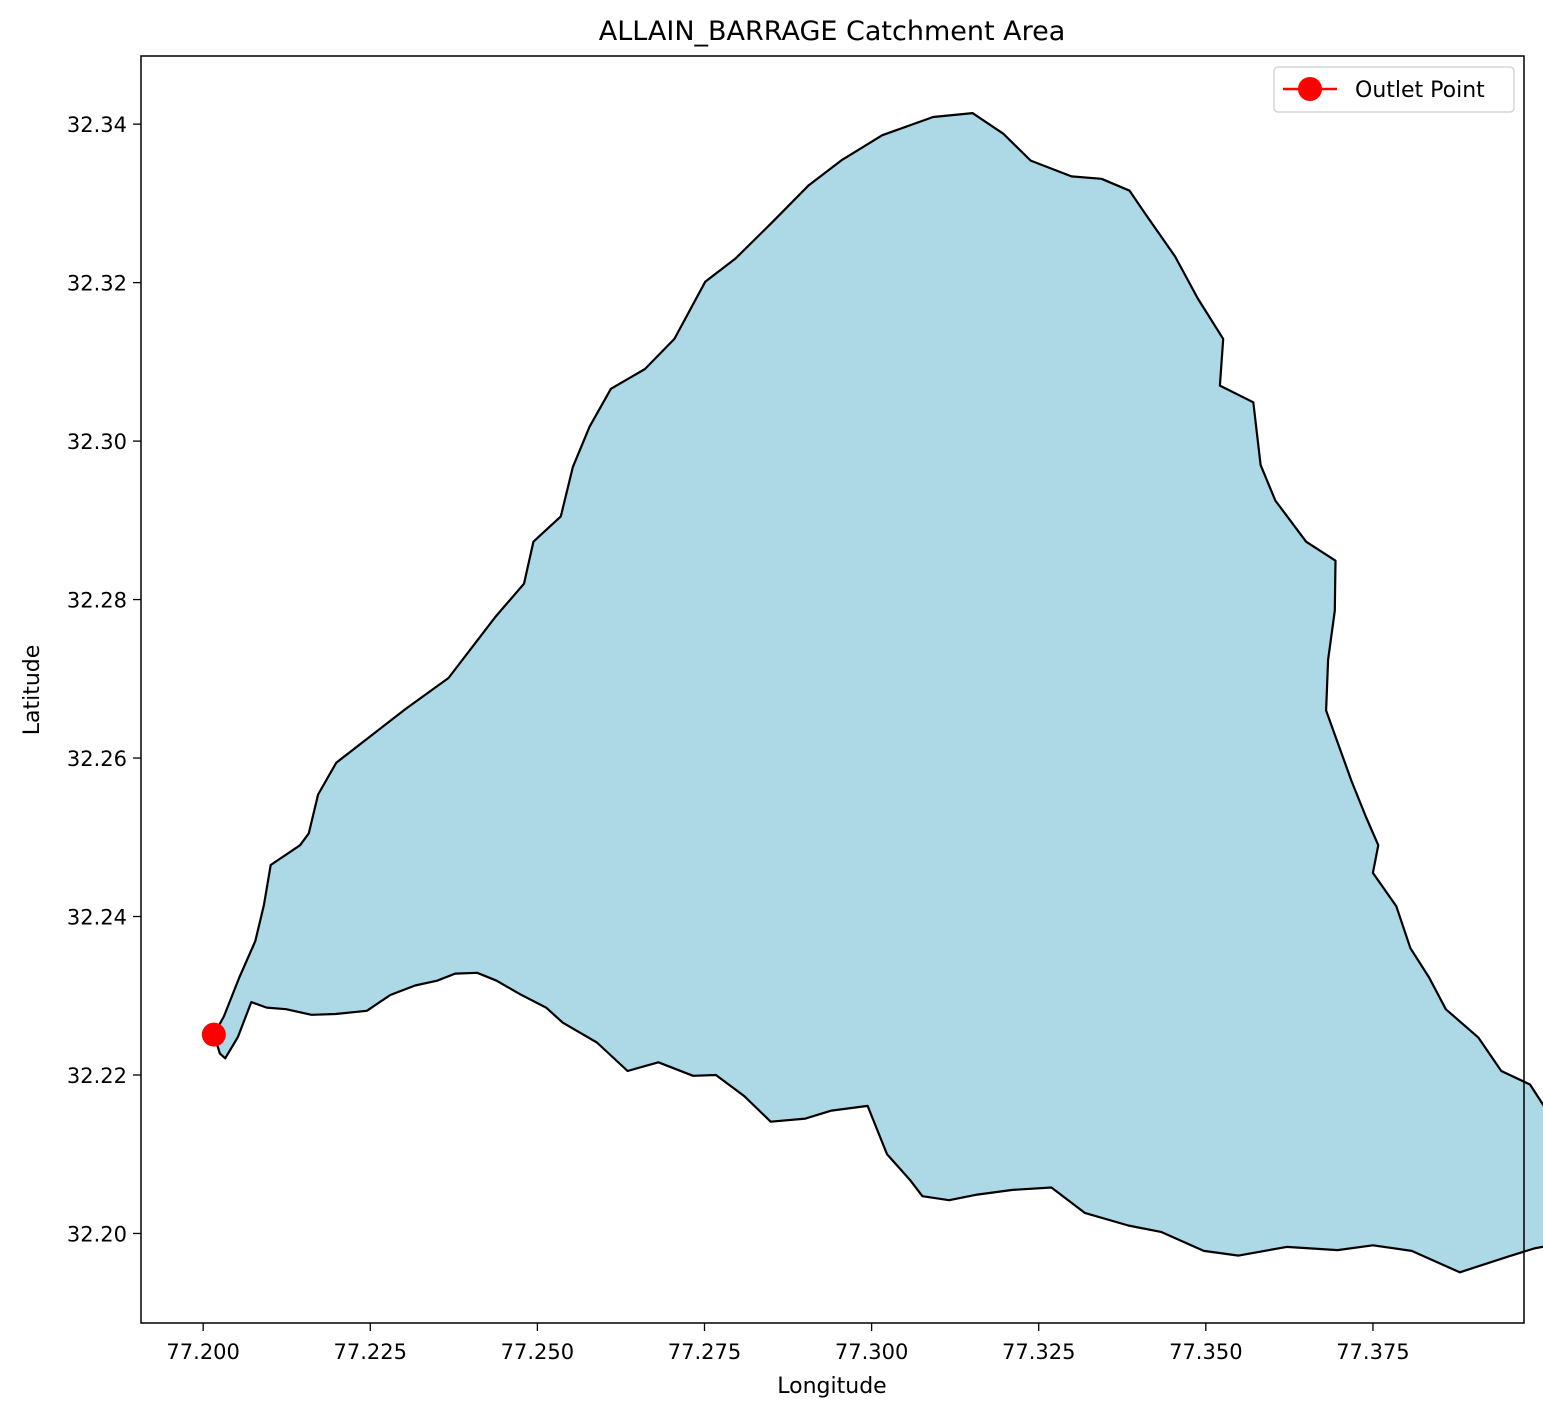 The image size is (1543, 1417). What do you see at coordinates (1420, 90) in the screenshot?
I see `legend-label-outlet: Outlet Point` at bounding box center [1420, 90].